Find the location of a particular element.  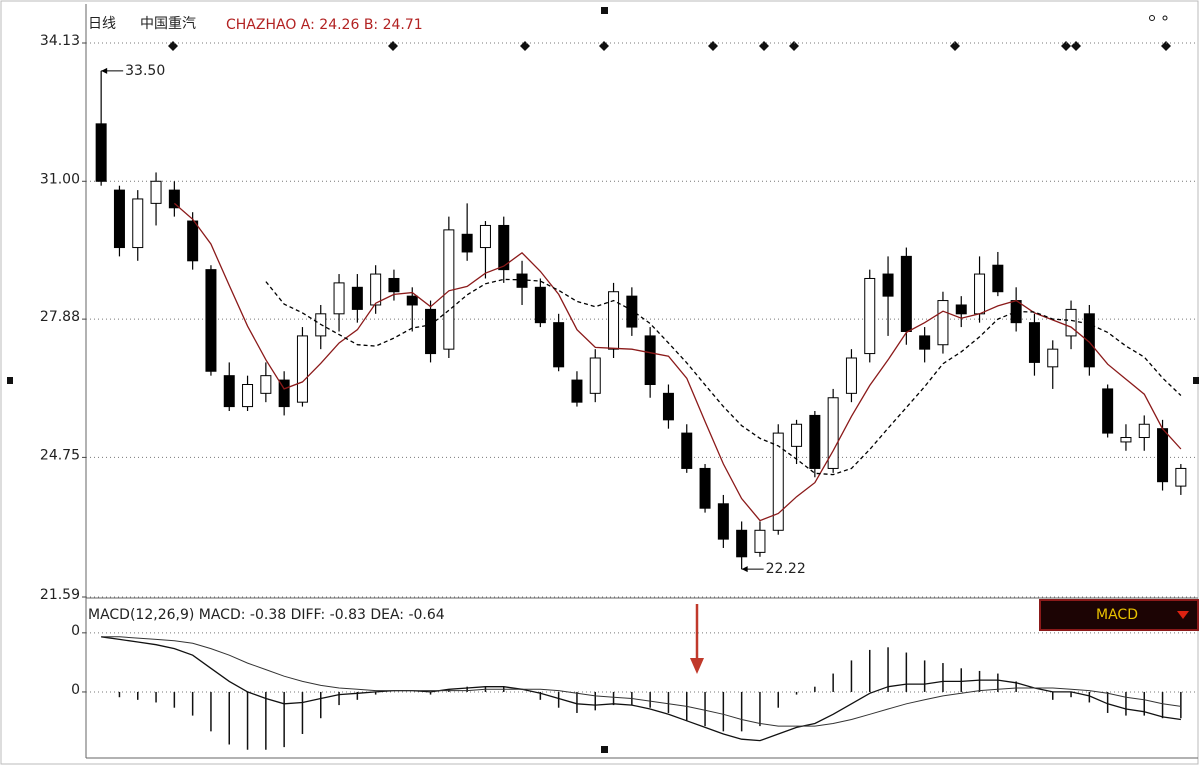

diff-line is located at coordinates (641, 689).